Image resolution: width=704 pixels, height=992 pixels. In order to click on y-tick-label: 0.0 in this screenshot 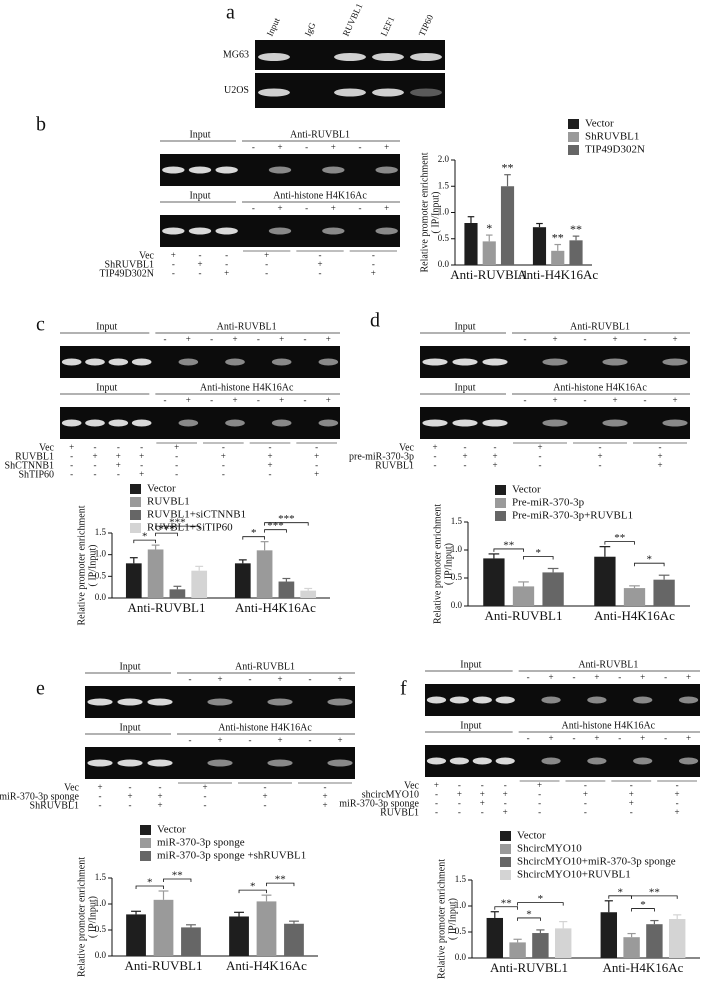, I will do `click(101, 955)`.